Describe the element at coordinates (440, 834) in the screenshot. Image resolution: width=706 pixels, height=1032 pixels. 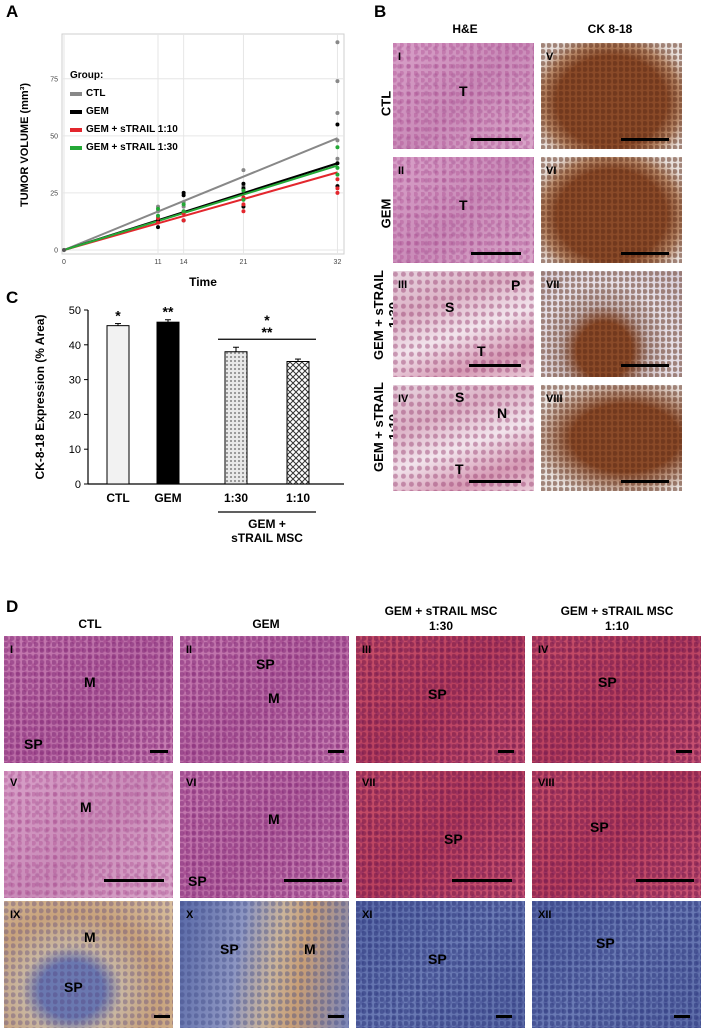
I see `micrograph-d-vii: VII SP` at that location.